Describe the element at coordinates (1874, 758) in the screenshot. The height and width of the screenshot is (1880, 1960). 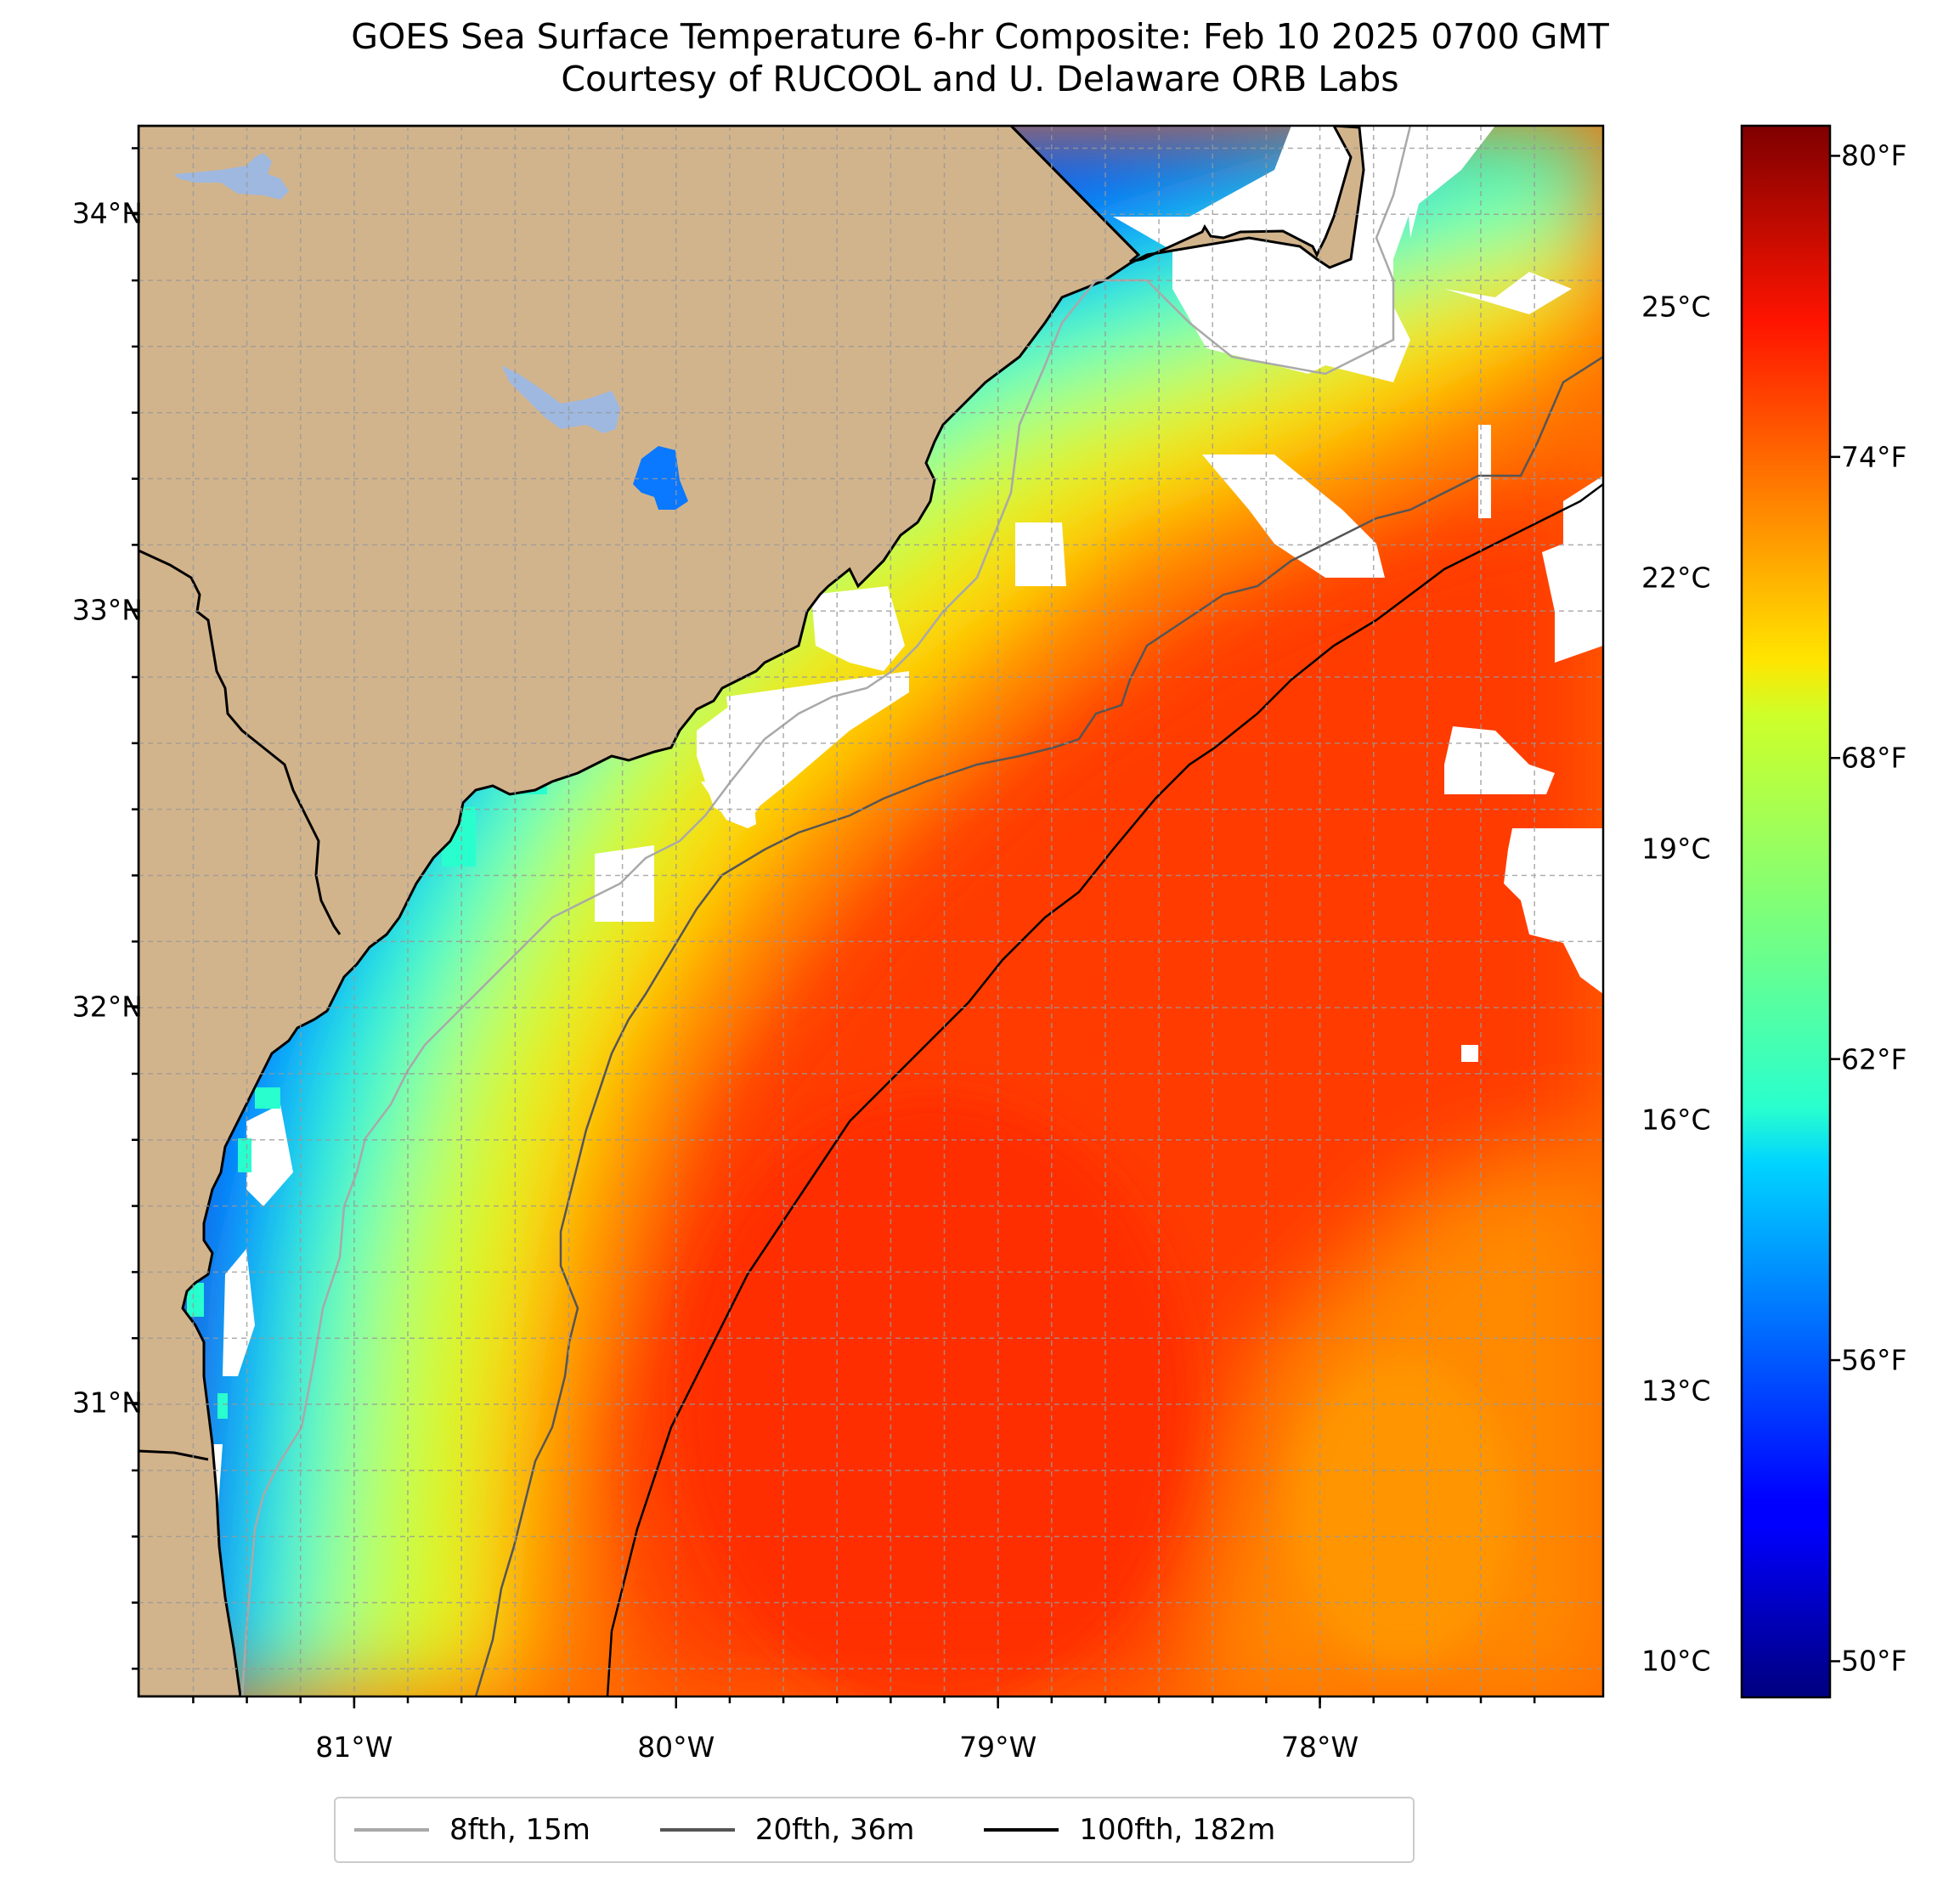
I see `colorbar-fahrenheit-label: 68°F` at that location.